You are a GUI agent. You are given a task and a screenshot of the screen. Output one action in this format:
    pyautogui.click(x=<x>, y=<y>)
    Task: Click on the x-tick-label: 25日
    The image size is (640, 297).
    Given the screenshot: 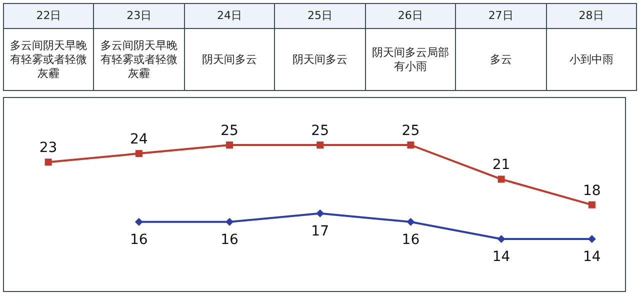 What is the action you would take?
    pyautogui.click(x=320, y=16)
    